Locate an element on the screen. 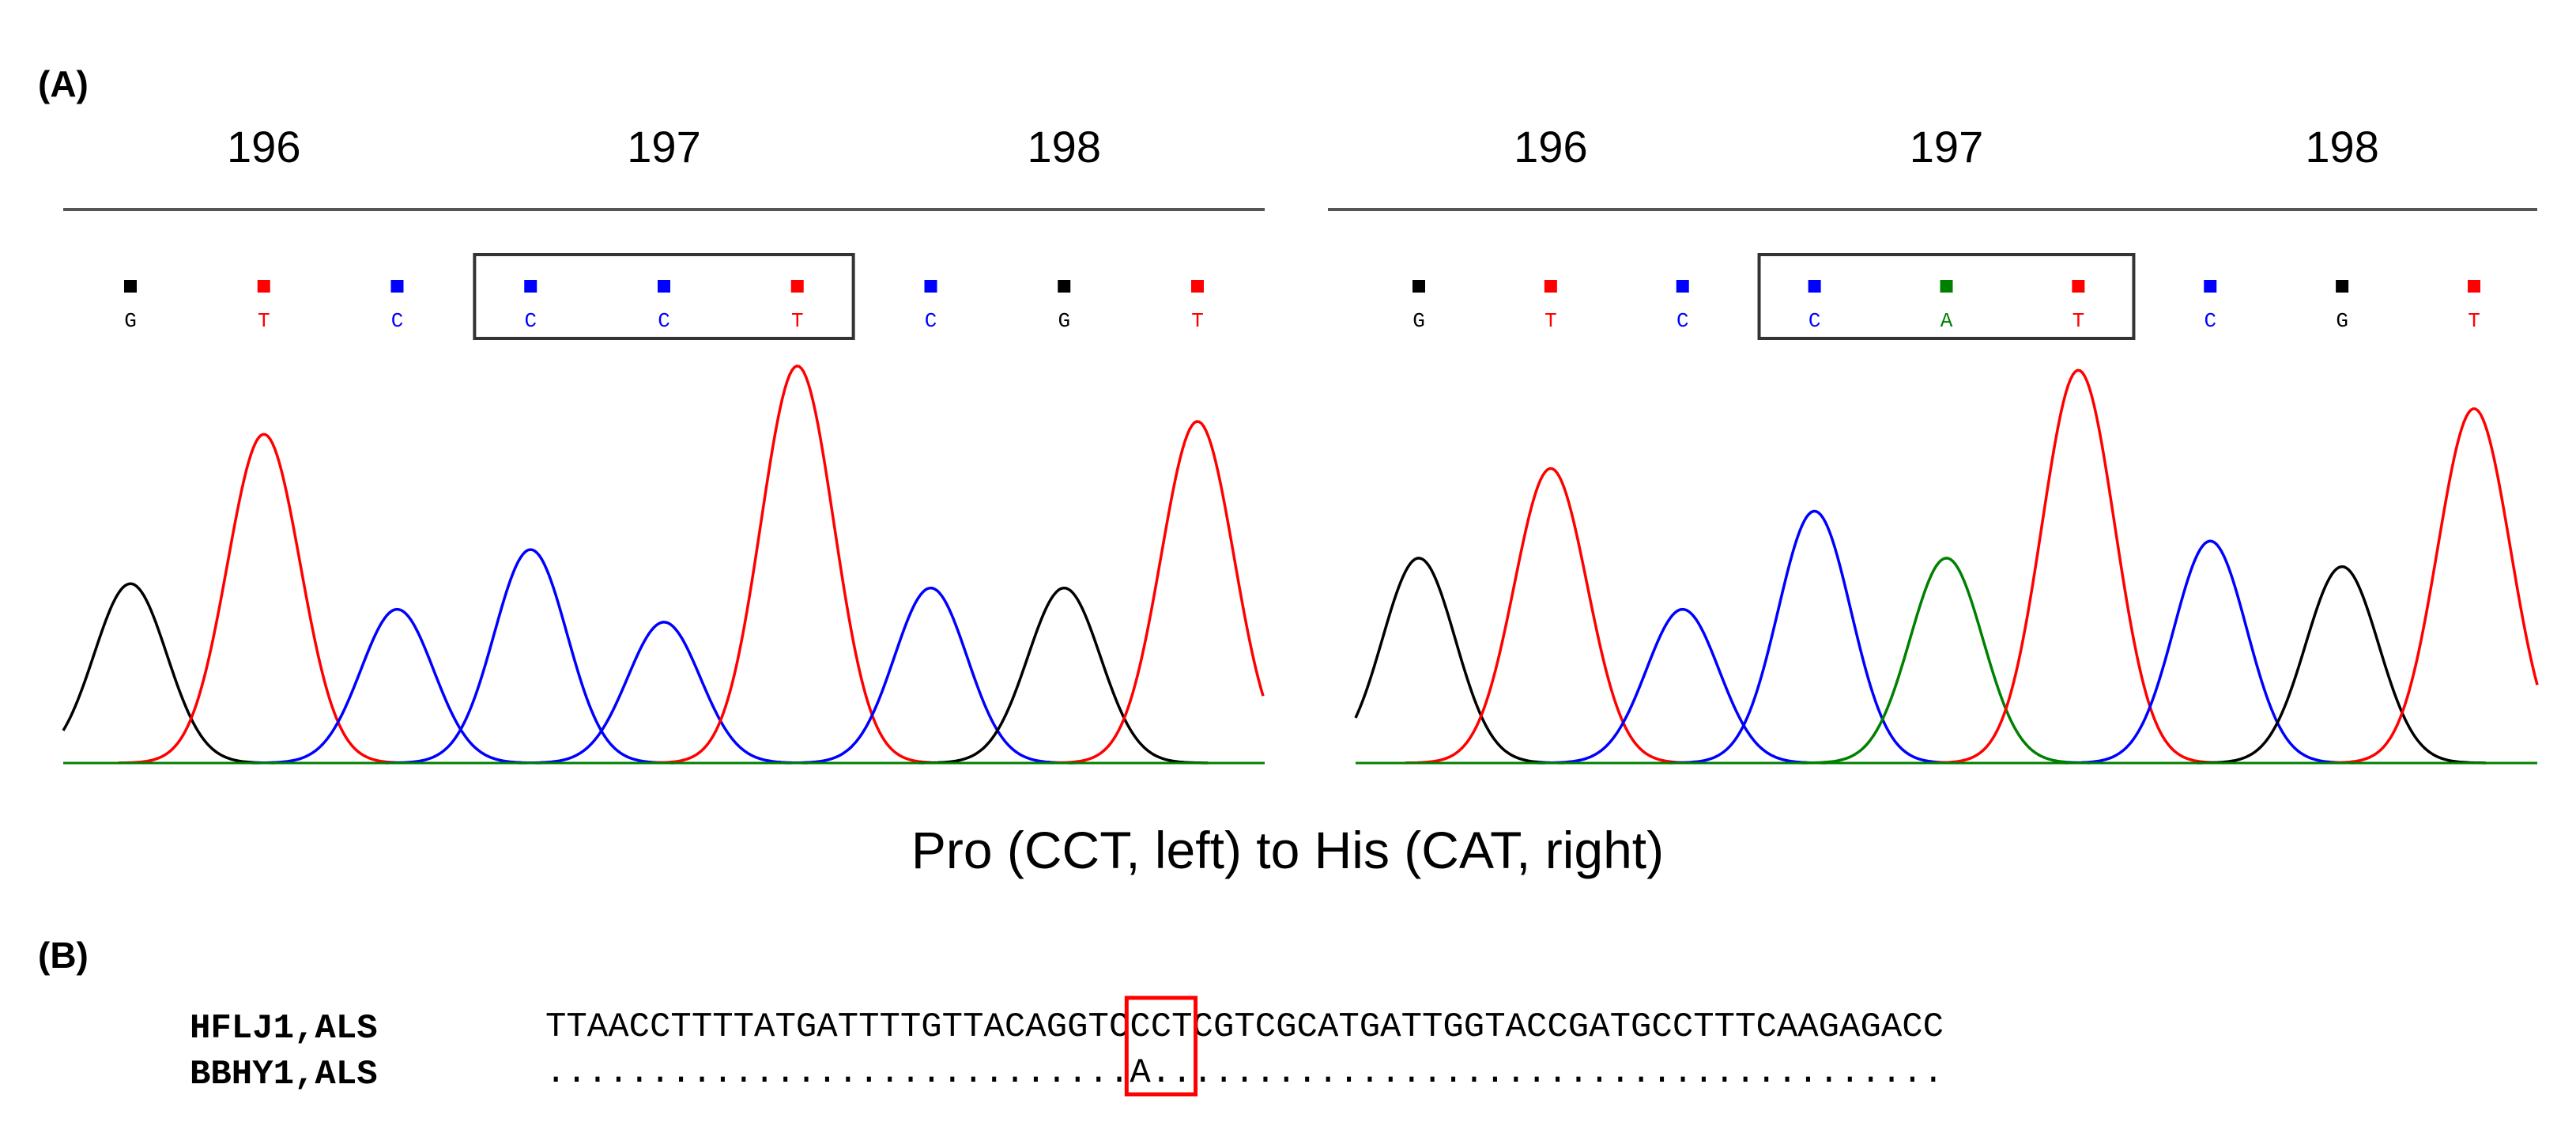 The height and width of the screenshot is (1122, 2576). panel-b-label: (B) is located at coordinates (63, 955).